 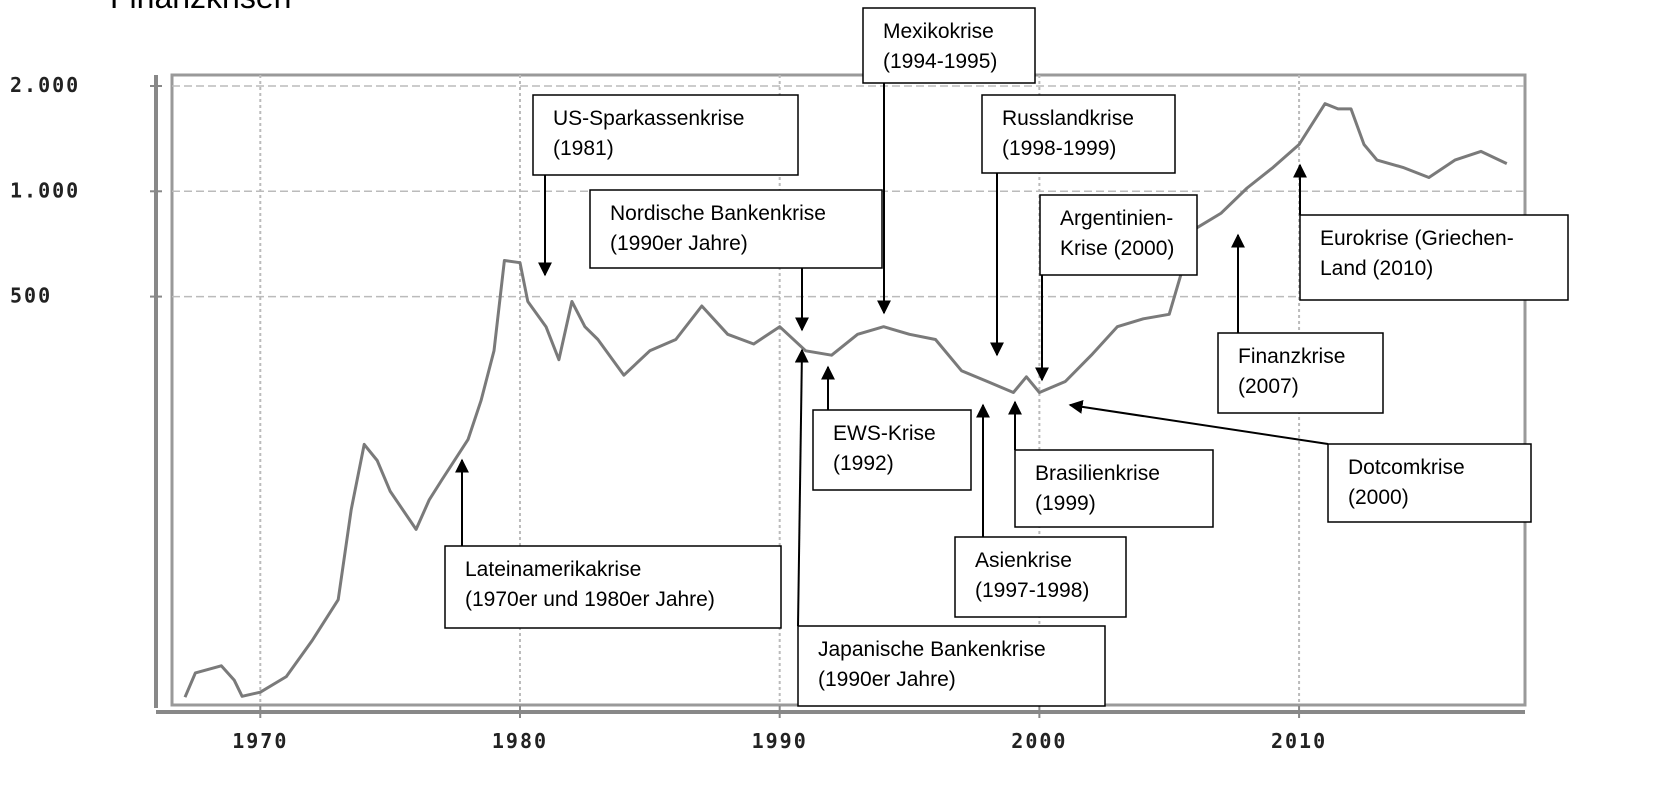 I want to click on x-tick-label: 2000, so click(x=1039, y=741).